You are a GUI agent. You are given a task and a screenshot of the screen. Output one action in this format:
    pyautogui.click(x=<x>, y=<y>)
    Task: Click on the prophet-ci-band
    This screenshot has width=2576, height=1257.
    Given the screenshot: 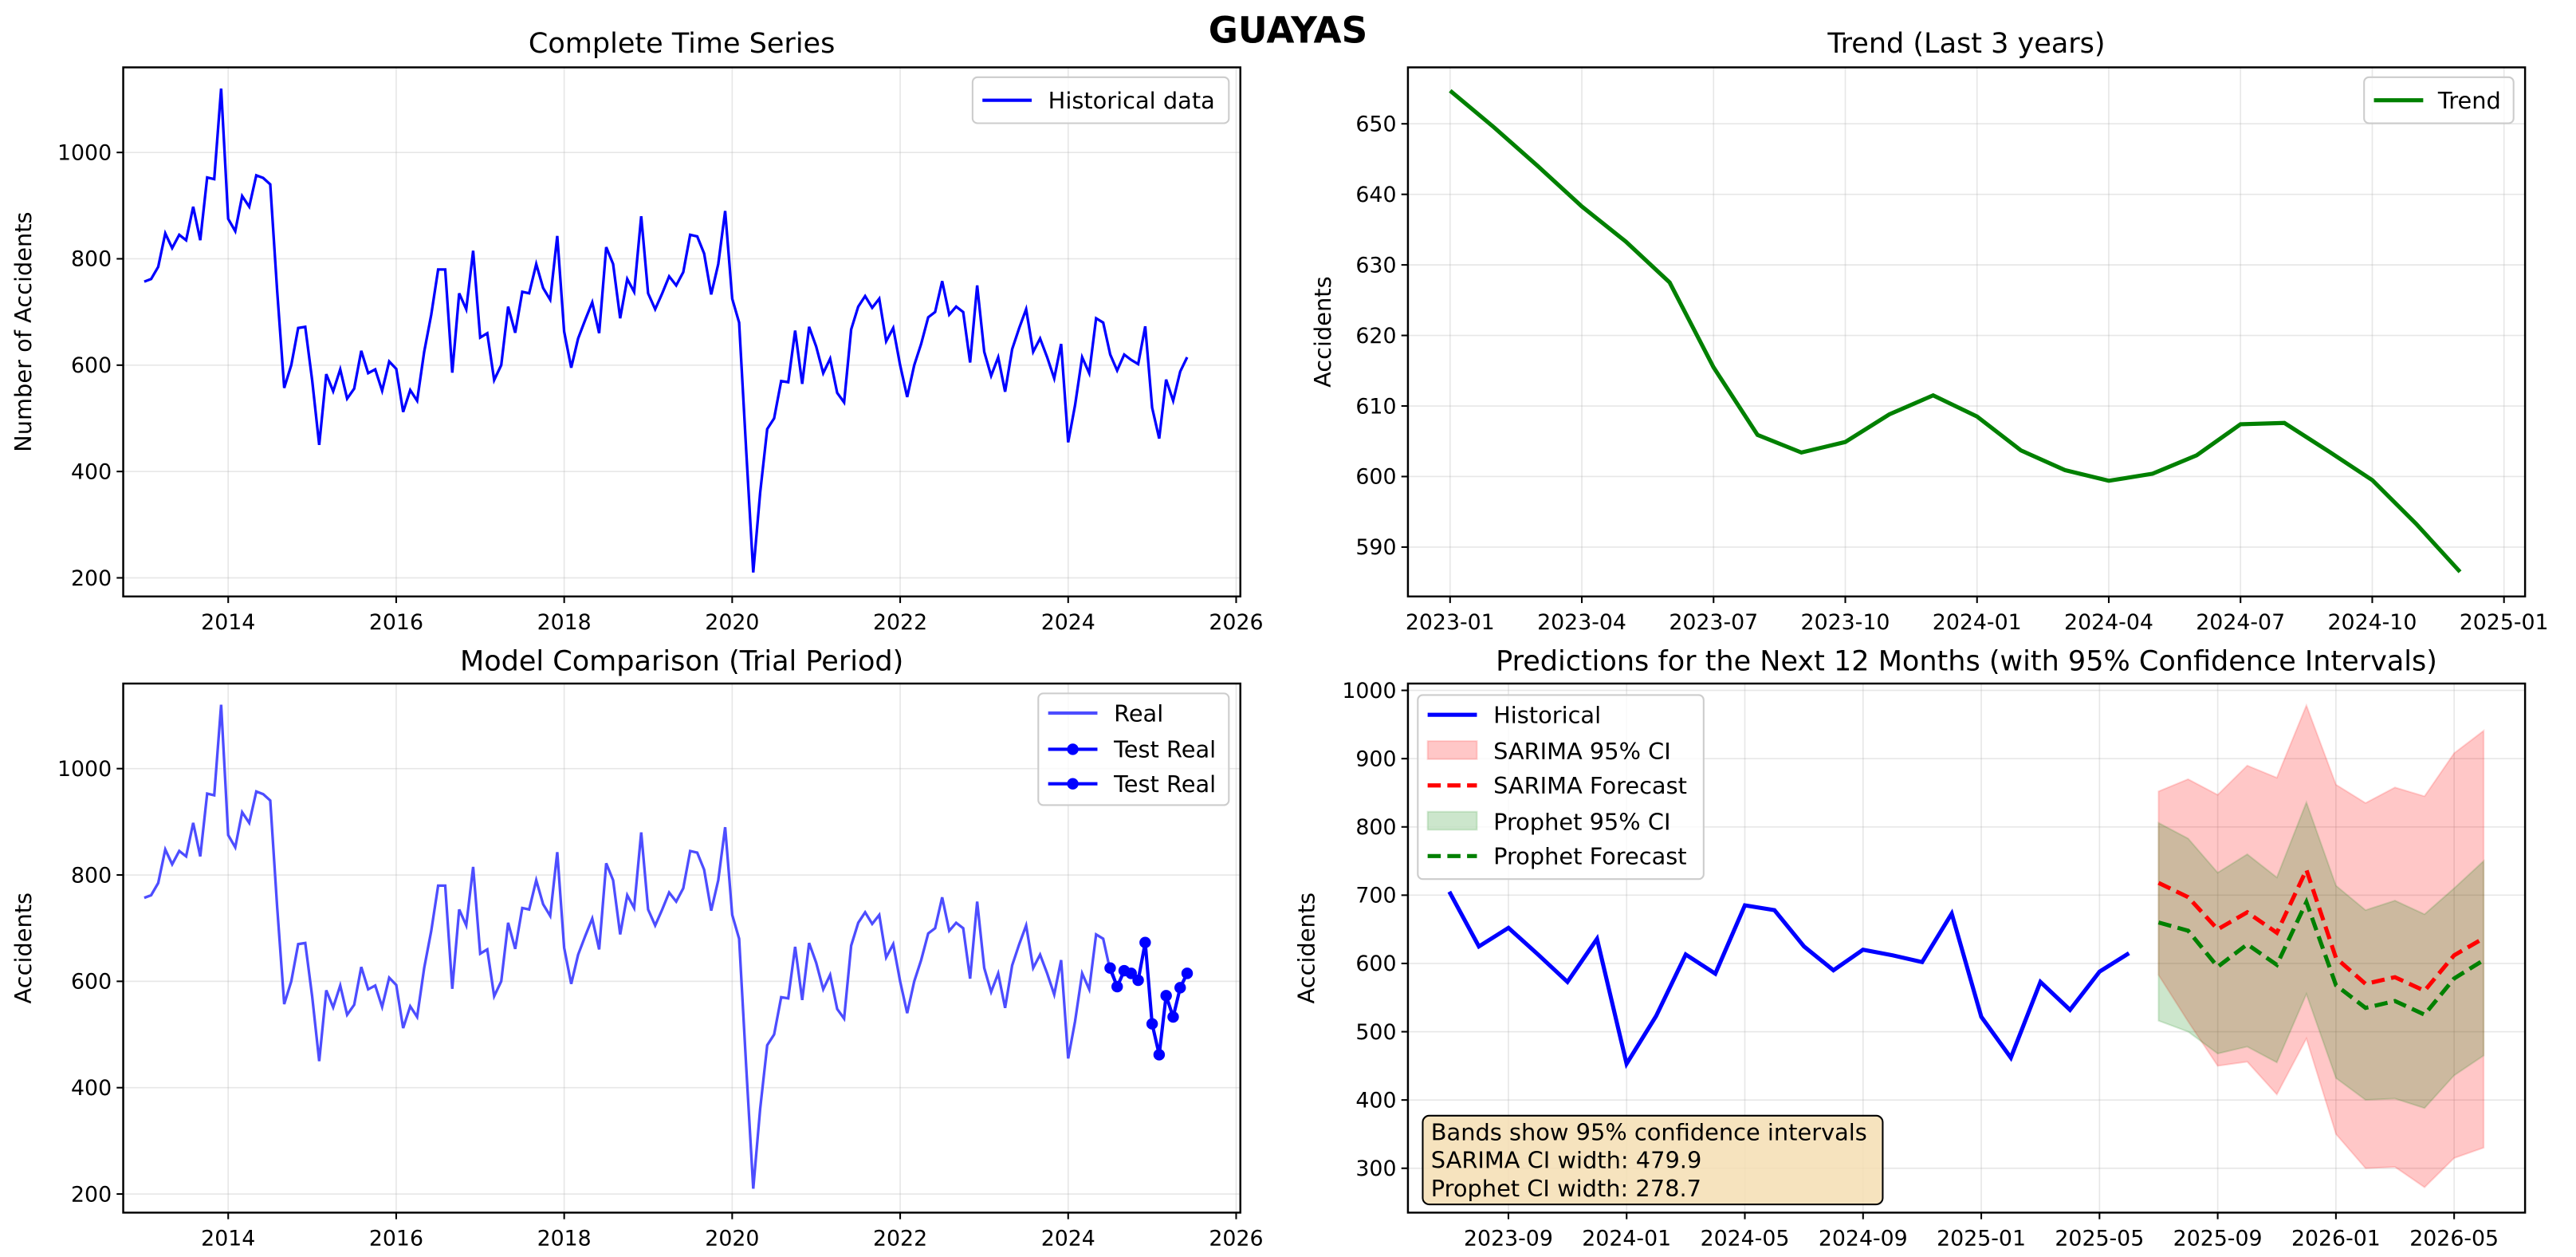 What is the action you would take?
    pyautogui.click(x=2321, y=954)
    